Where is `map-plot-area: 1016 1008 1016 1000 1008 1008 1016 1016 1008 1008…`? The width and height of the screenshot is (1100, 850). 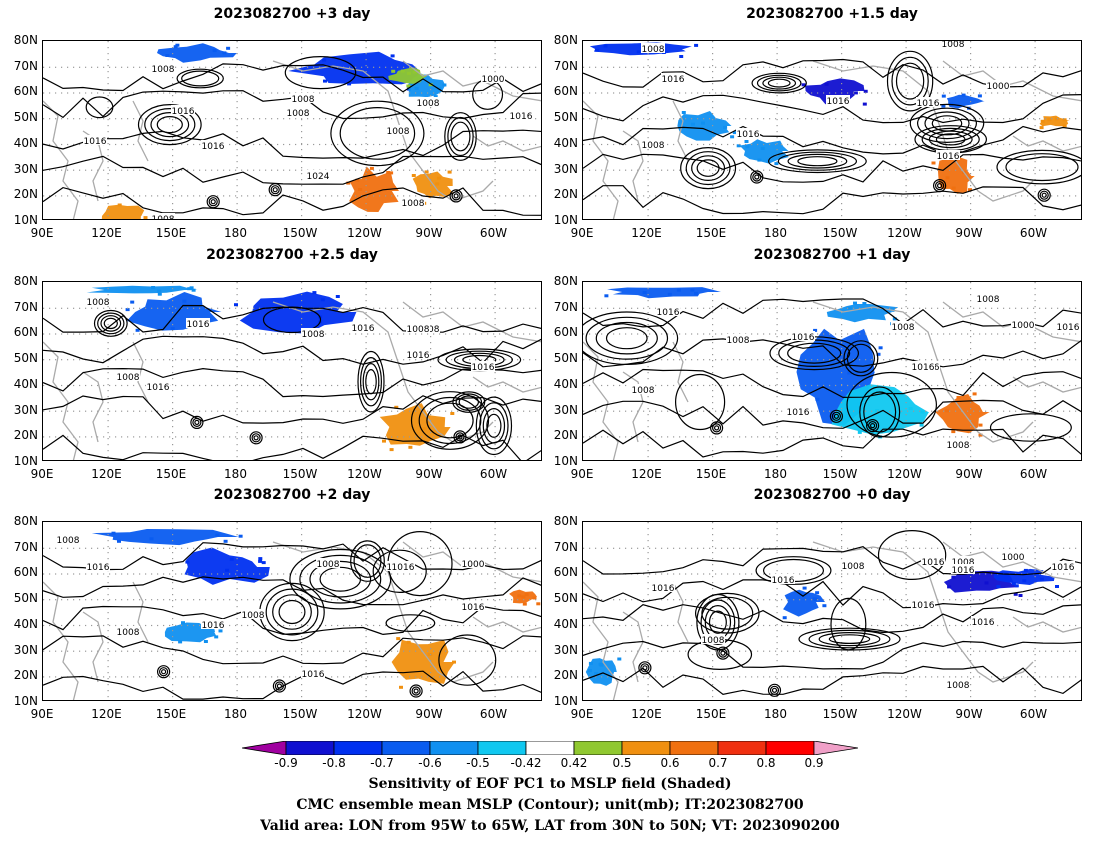 map-plot-area: 1016 1008 1016 1000 1008 1008 1016 1016 1008 1008… is located at coordinates (832, 371).